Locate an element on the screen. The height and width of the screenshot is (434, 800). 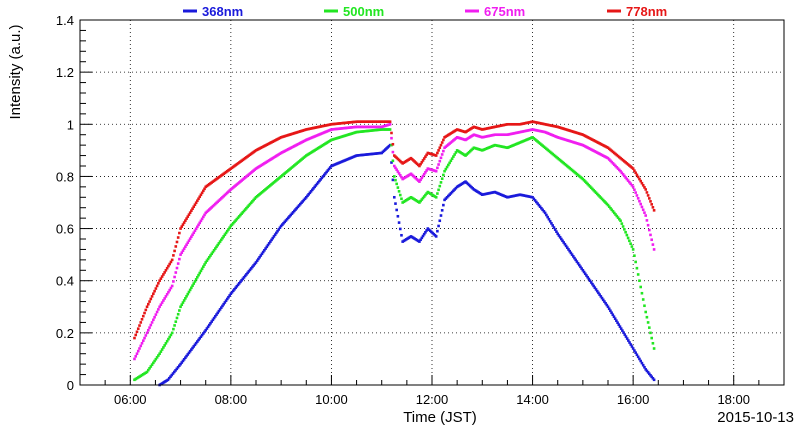
y-tick-label: 0 is located at coordinates (70, 385).